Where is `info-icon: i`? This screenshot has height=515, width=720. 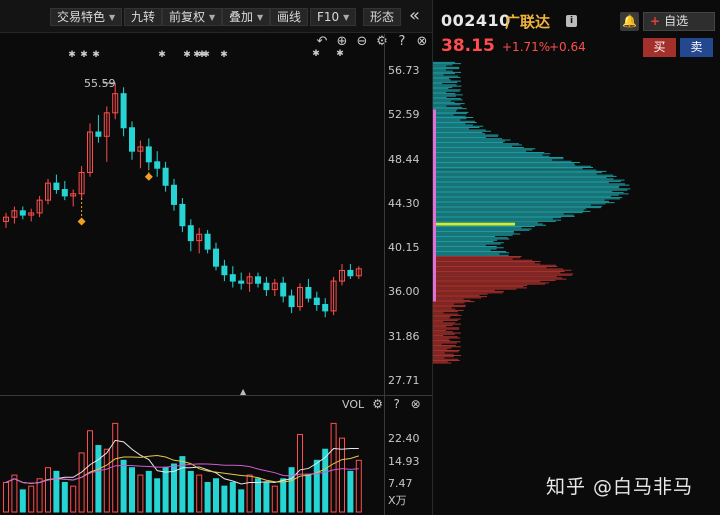 info-icon: i is located at coordinates (571, 21).